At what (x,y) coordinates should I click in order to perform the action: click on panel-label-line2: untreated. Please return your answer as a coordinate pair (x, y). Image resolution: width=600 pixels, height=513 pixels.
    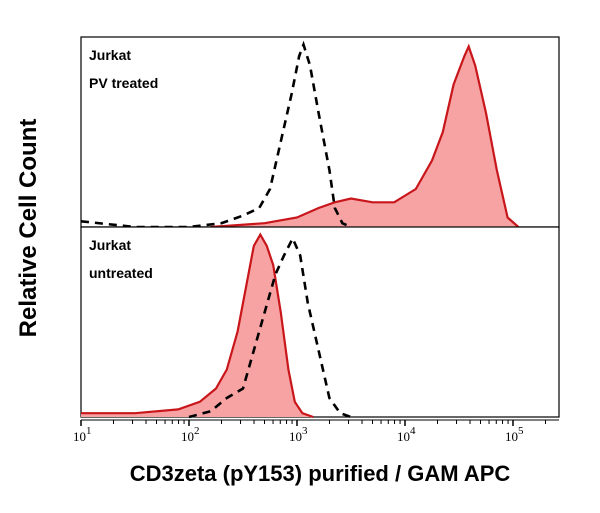
    Looking at the image, I should click on (121, 273).